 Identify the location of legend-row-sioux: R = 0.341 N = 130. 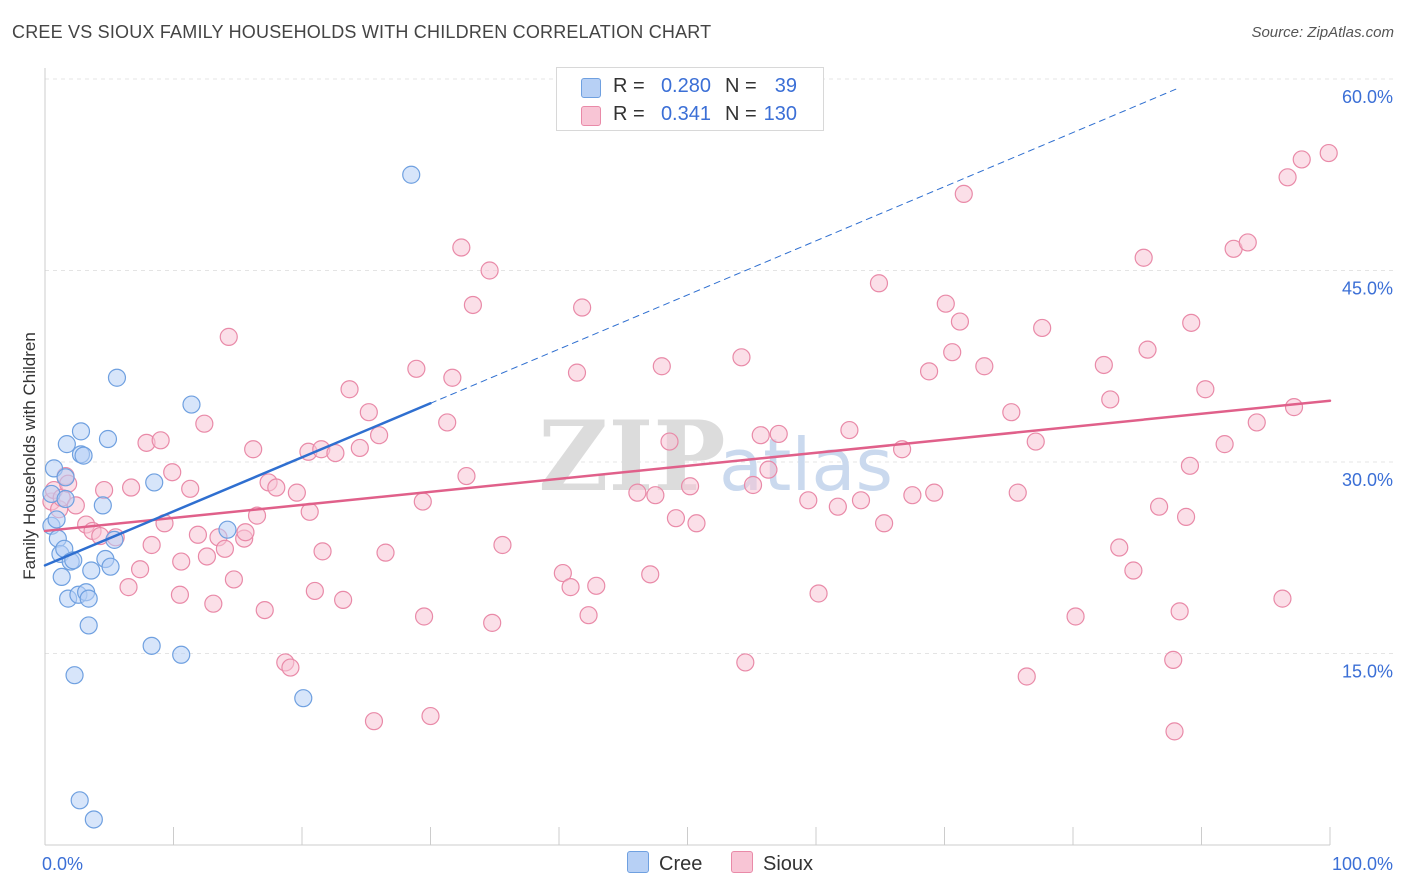
(690, 115).